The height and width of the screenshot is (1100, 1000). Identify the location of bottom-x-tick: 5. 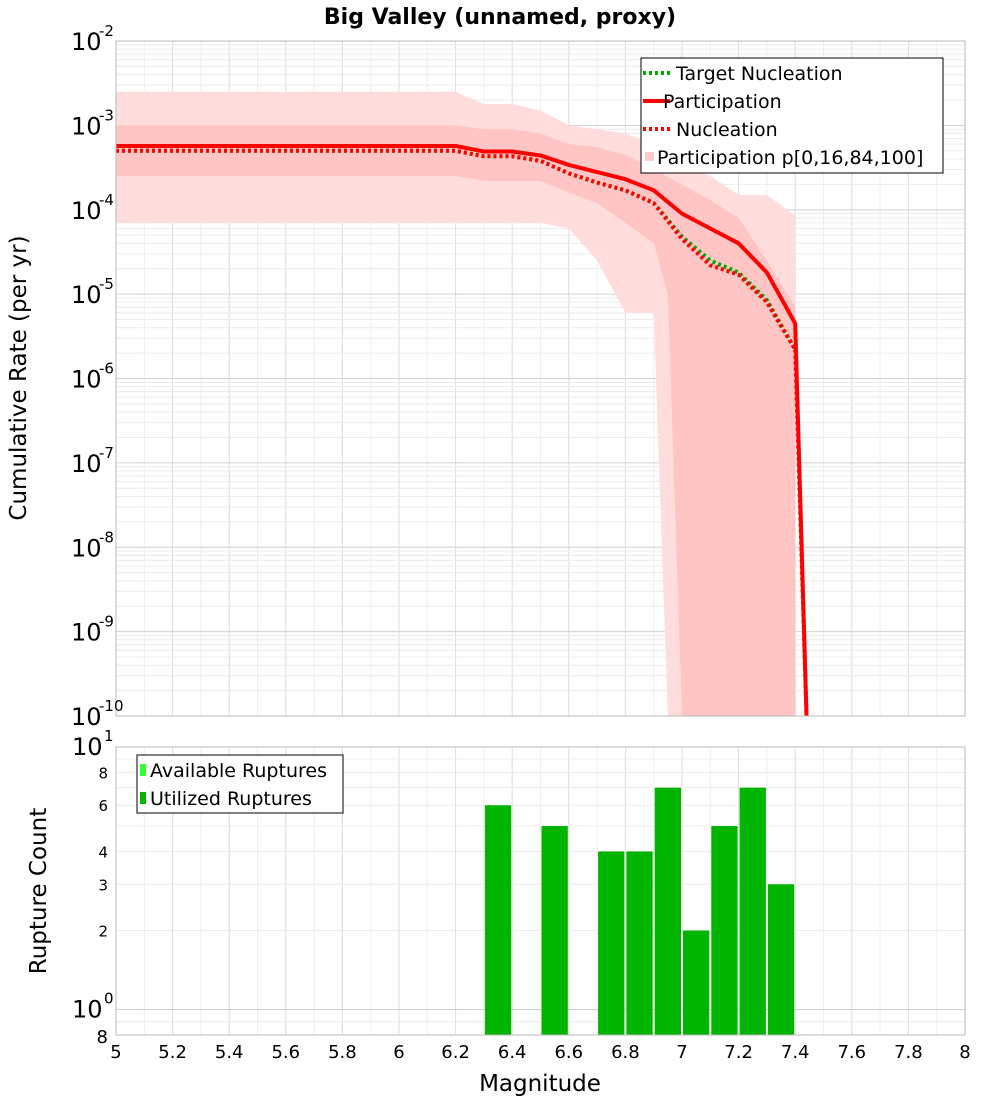
(115, 1052).